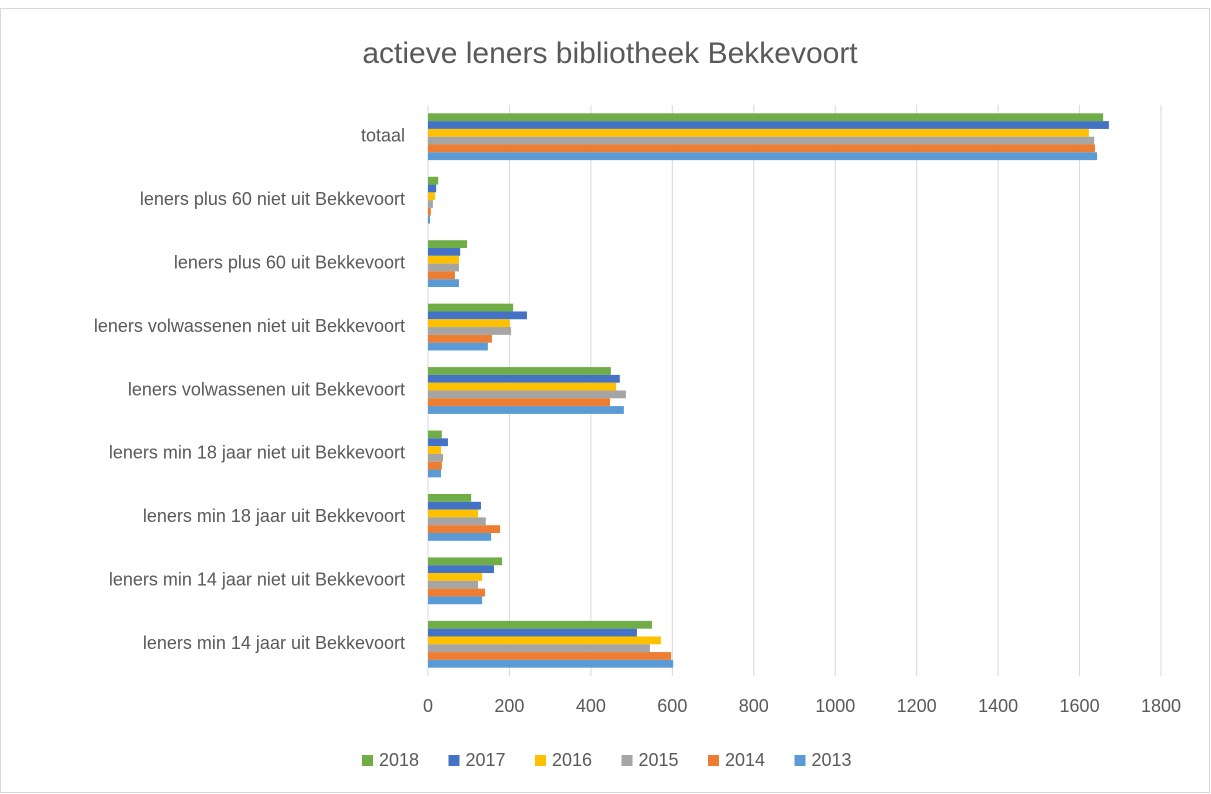  Describe the element at coordinates (835, 706) in the screenshot. I see `x-tick-label: 1000` at that location.